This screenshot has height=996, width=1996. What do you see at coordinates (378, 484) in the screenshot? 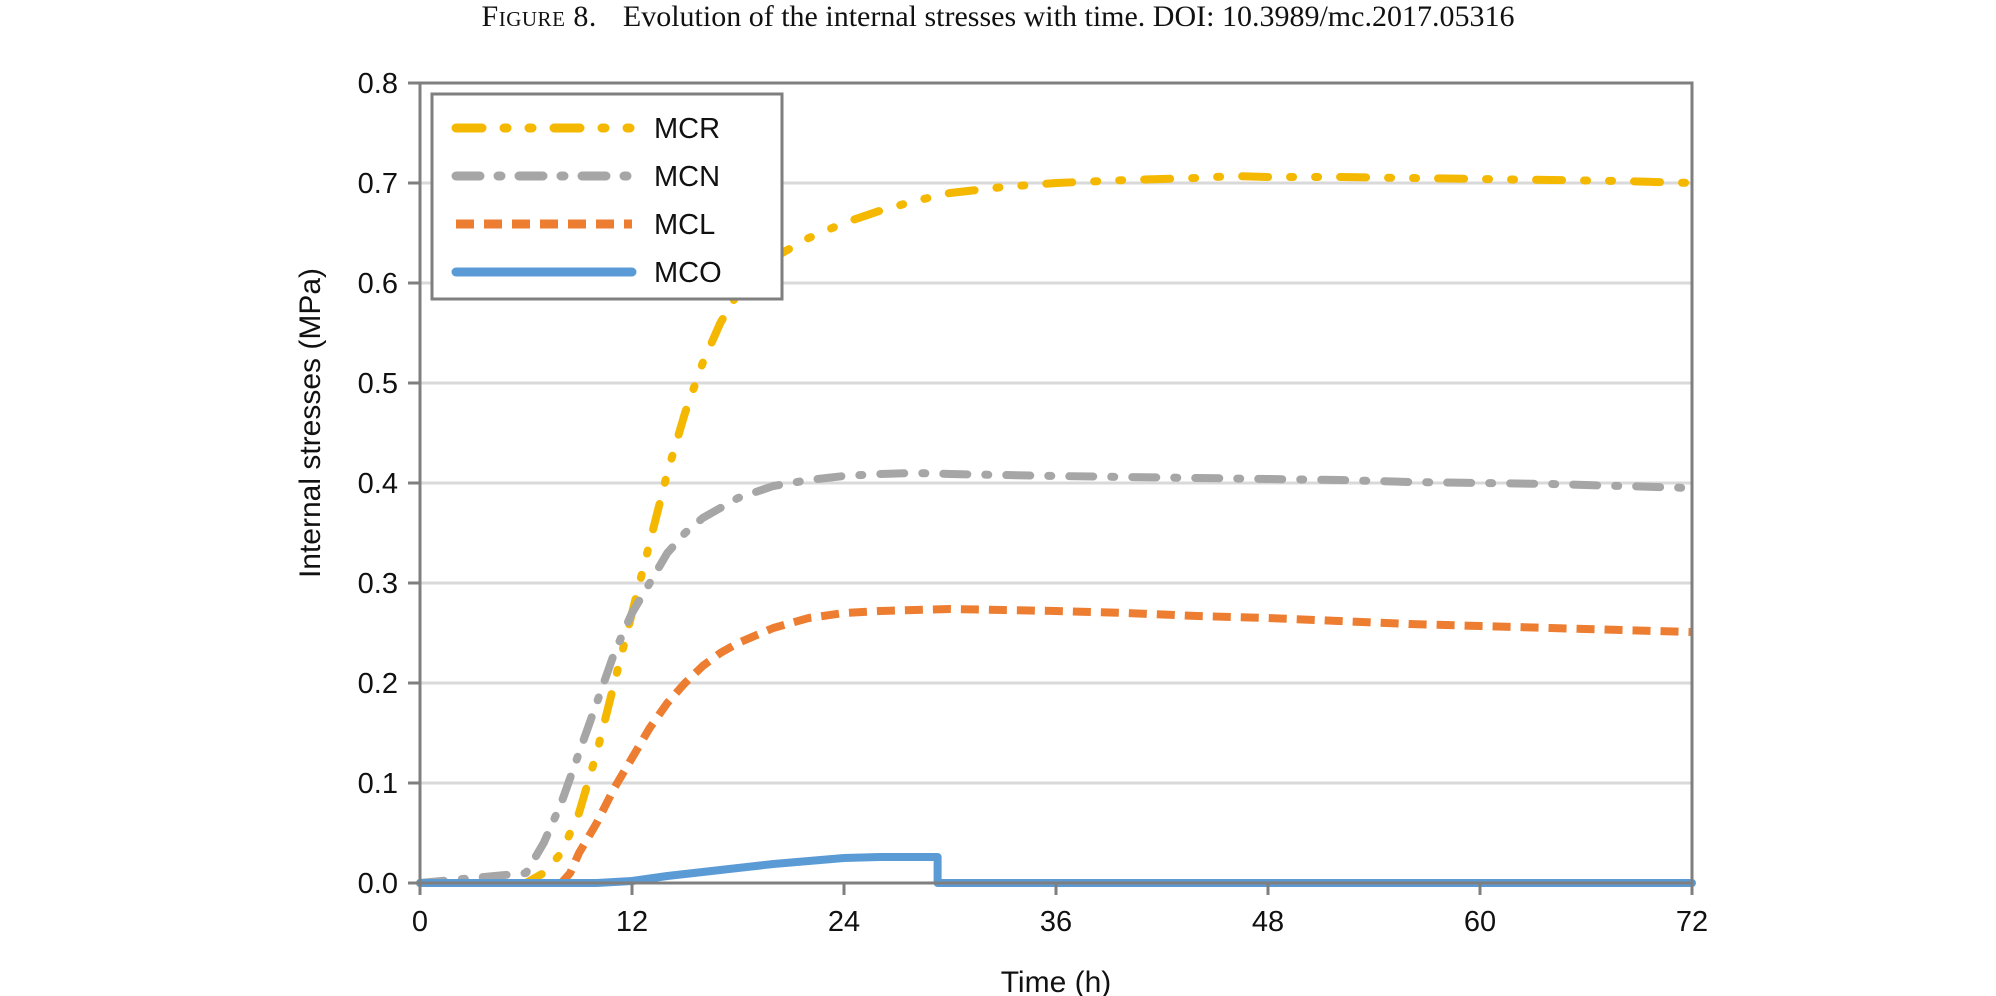
I see `y-tick-label: 0.4` at bounding box center [378, 484].